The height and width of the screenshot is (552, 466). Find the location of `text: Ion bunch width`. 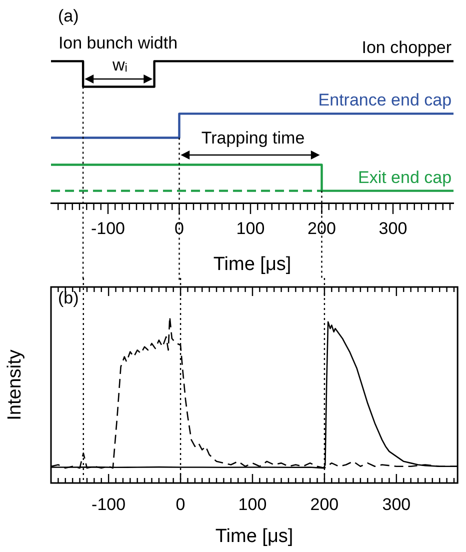

text: Ion bunch width is located at coordinates (118, 43).